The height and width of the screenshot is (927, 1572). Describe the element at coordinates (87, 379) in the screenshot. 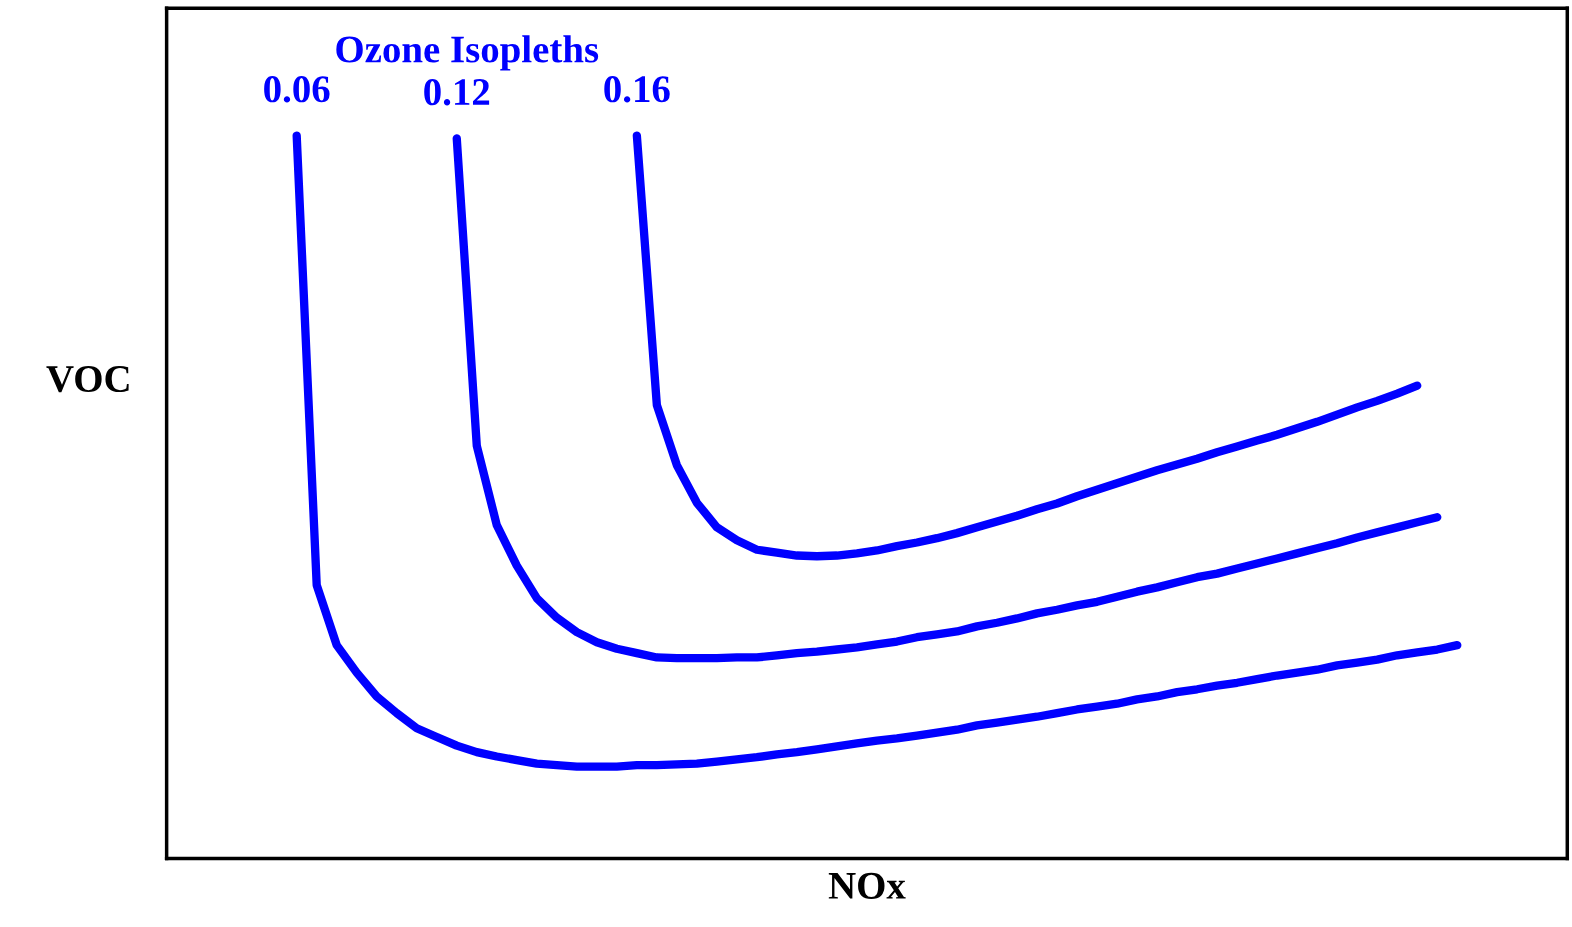

I see `y-axis-title: VOC` at that location.